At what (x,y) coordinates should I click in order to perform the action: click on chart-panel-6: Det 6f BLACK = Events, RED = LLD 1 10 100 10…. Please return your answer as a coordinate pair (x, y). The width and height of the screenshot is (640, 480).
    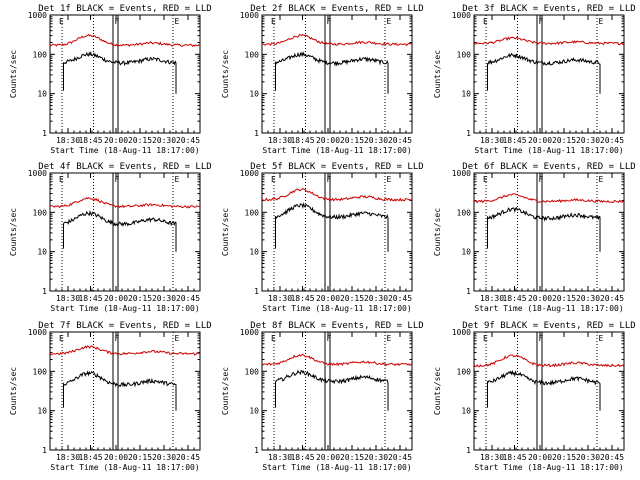
    Looking at the image, I should click on (534, 237).